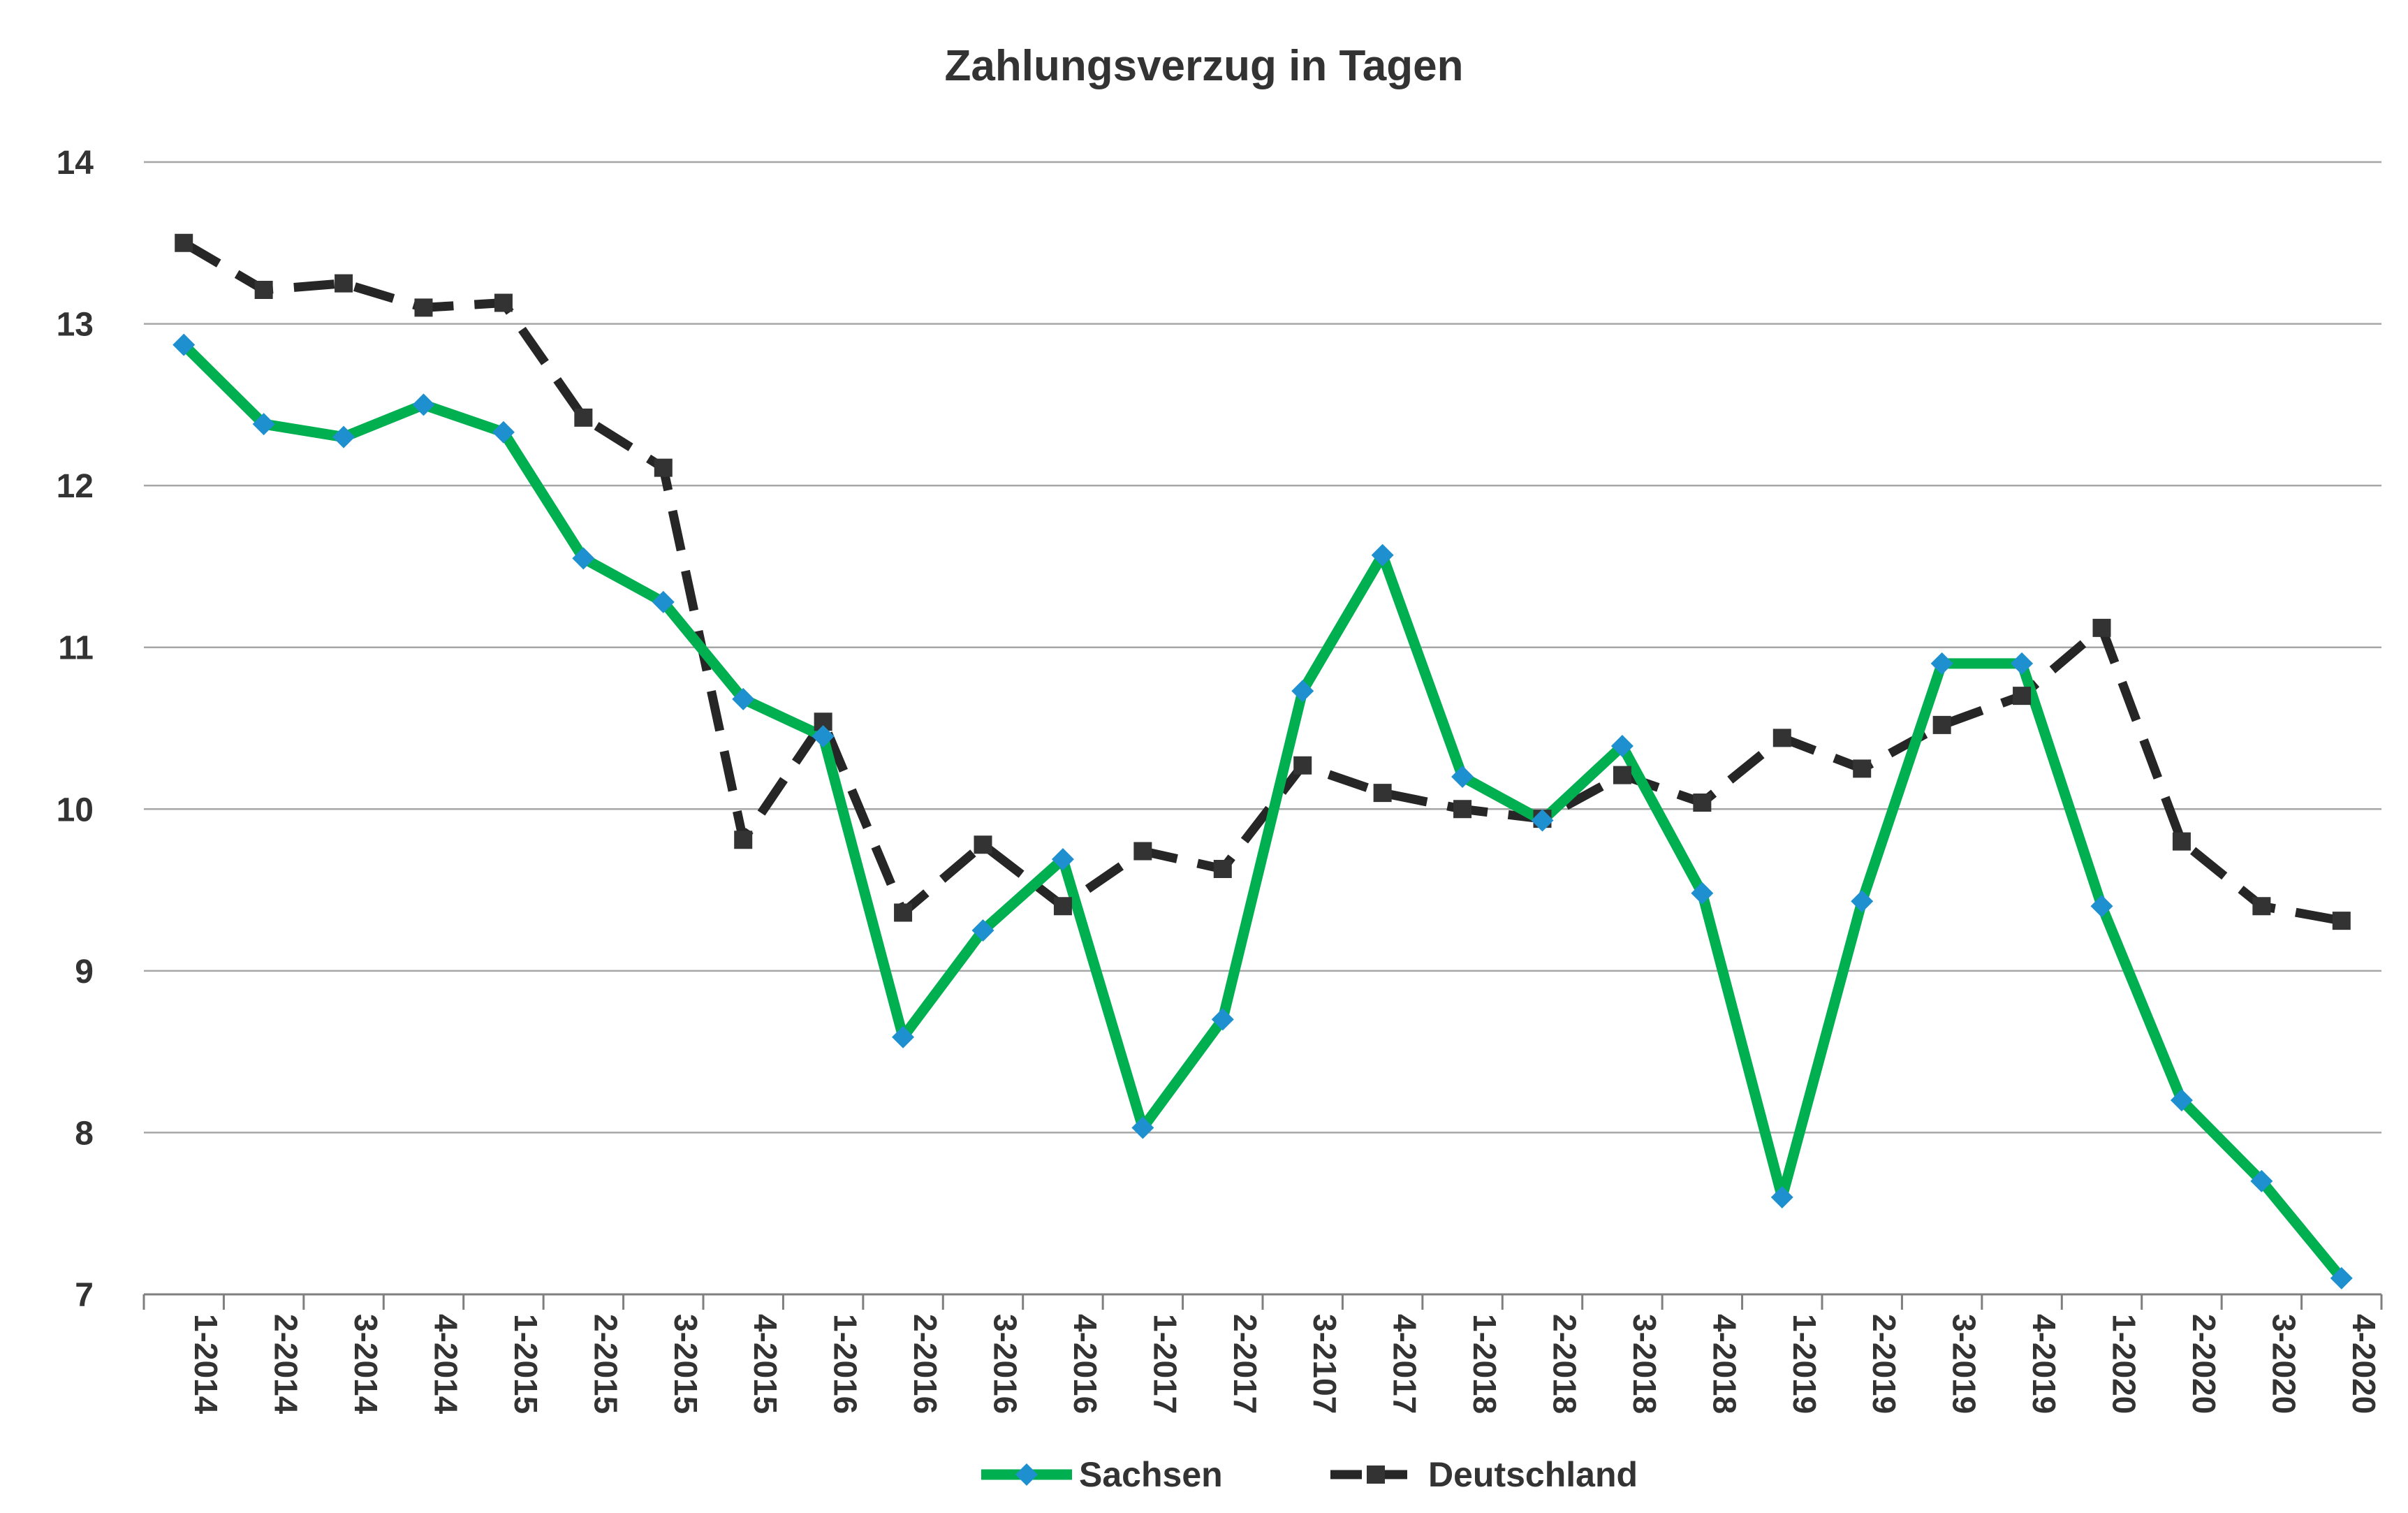 Image resolution: width=2408 pixels, height=1513 pixels. I want to click on x-tick-label: 3-2019, so click(1964, 1364).